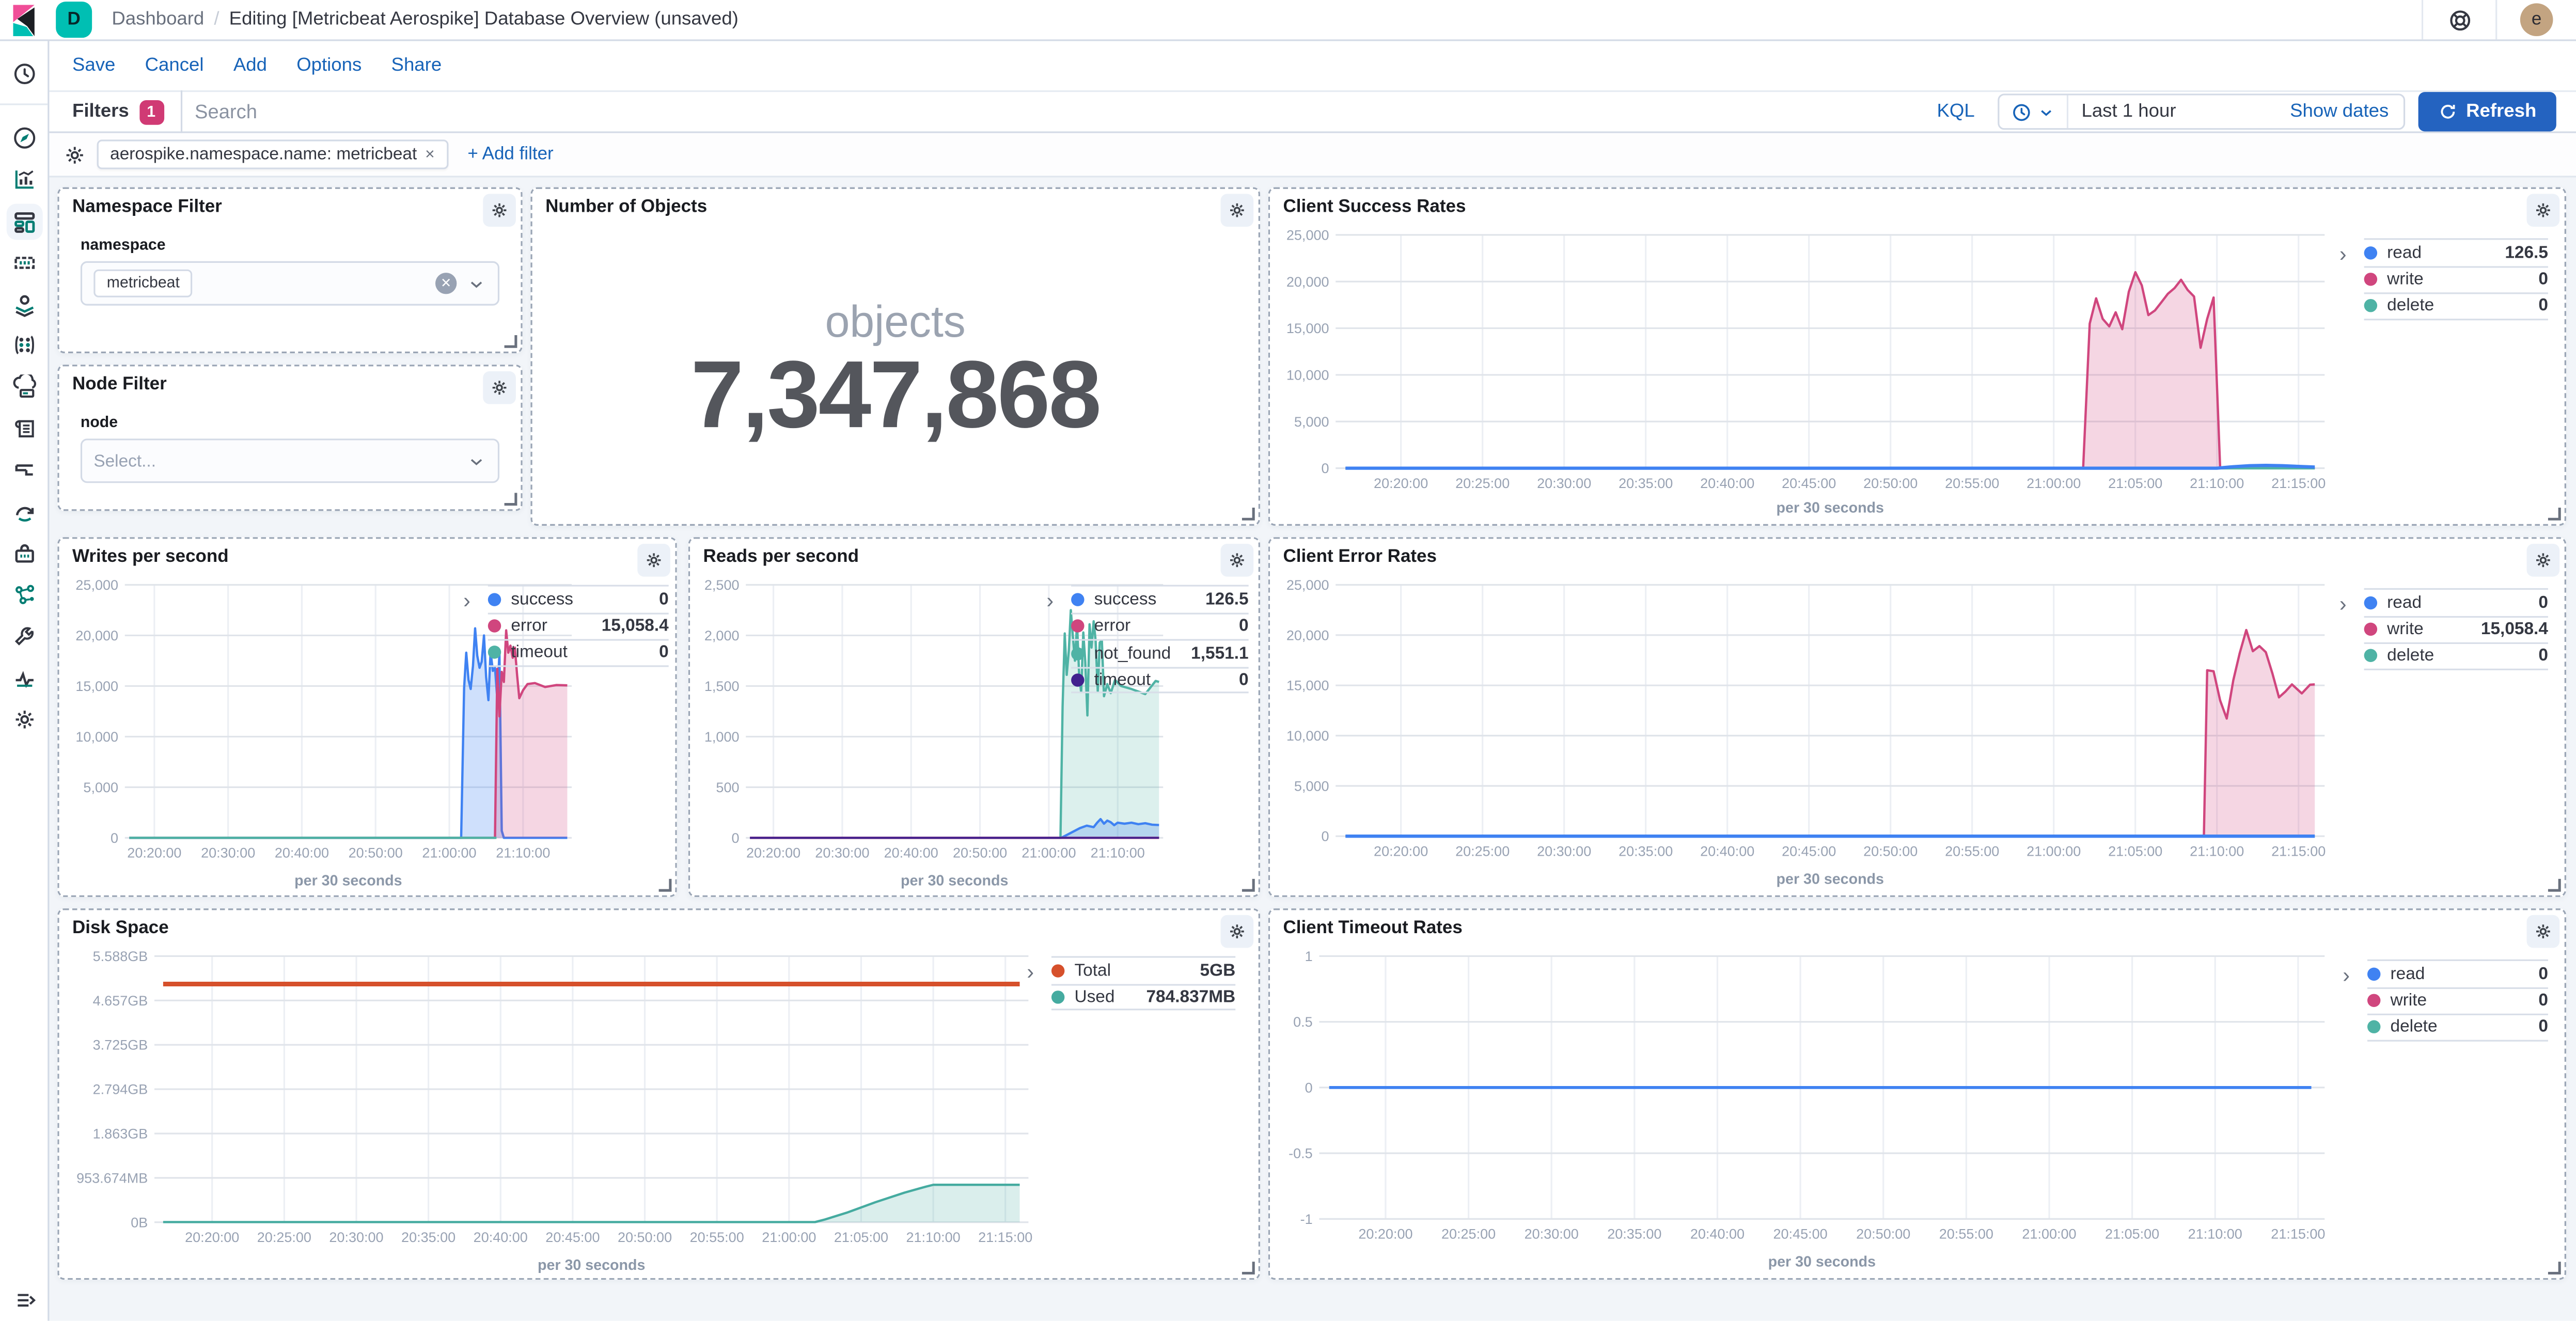  I want to click on legend-item-success: success 0, so click(578, 598).